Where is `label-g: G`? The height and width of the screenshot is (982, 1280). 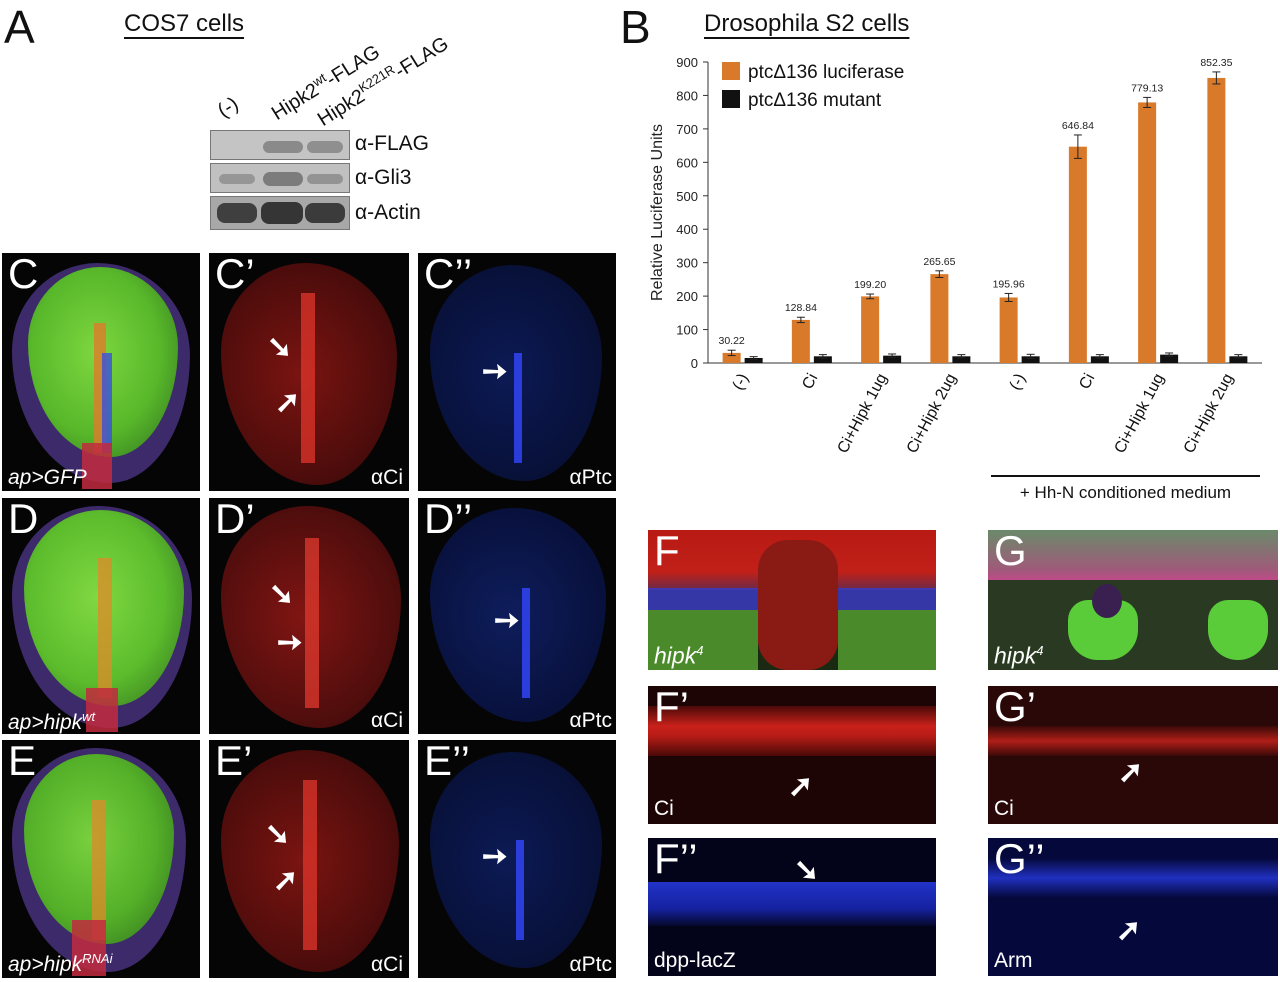 label-g: G is located at coordinates (1010, 552).